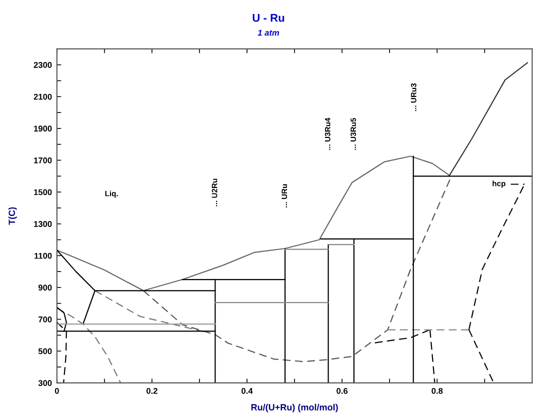 This screenshot has height=418, width=537. I want to click on y-tick-label: 900, so click(45, 287).